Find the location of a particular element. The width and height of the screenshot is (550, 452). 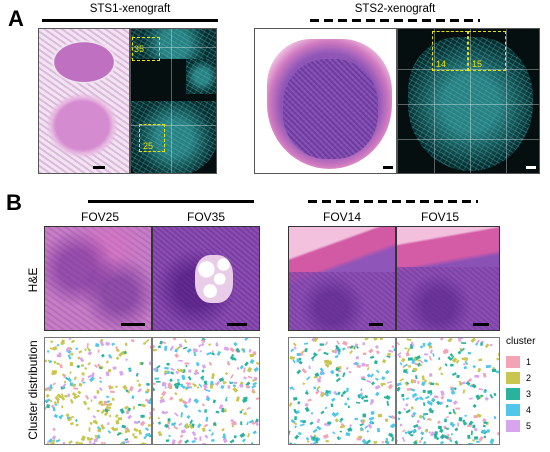

legend-label-1: 1 is located at coordinates (528, 362).